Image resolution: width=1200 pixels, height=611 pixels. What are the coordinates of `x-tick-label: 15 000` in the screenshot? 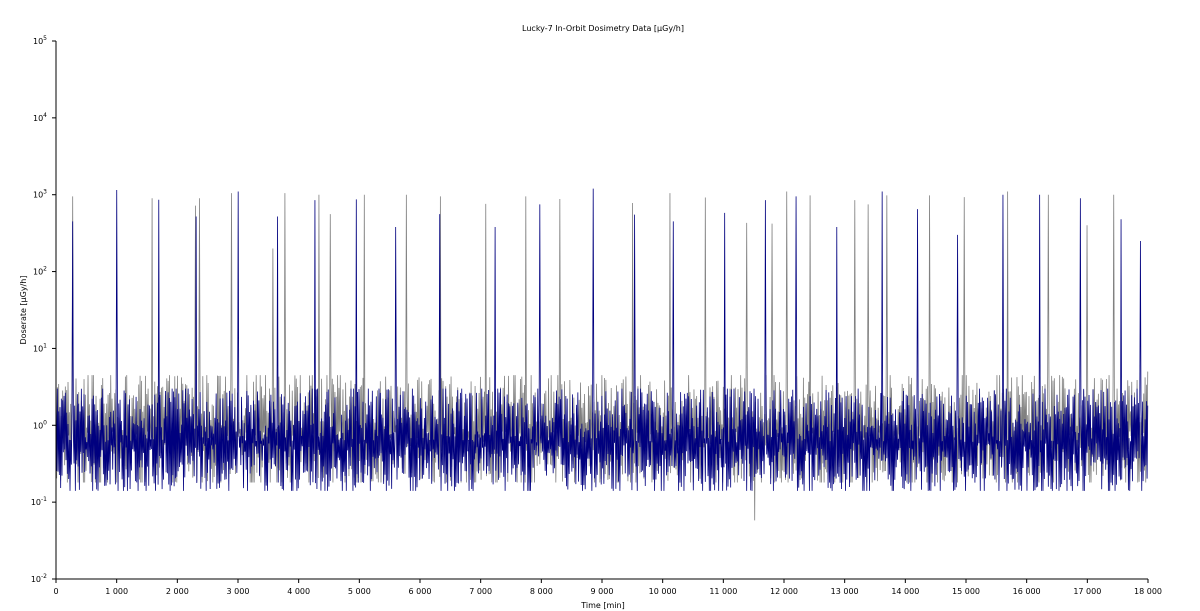 It's located at (966, 591).